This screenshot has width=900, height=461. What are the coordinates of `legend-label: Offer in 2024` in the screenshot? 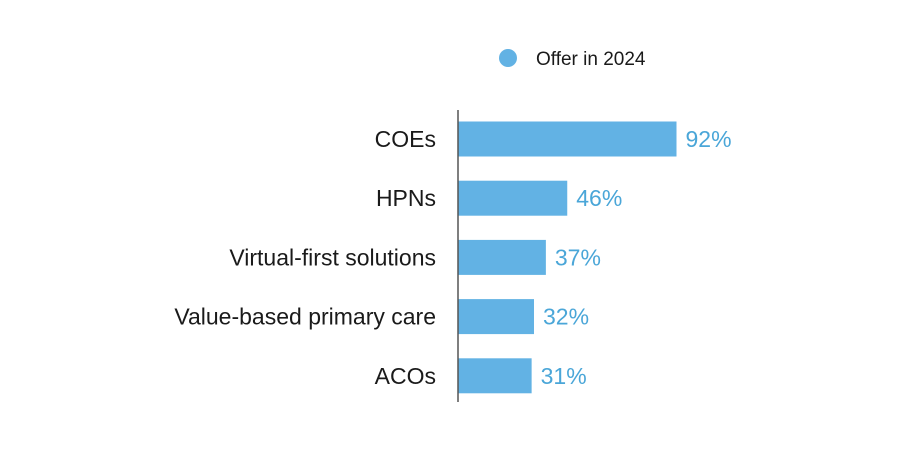 It's located at (591, 59).